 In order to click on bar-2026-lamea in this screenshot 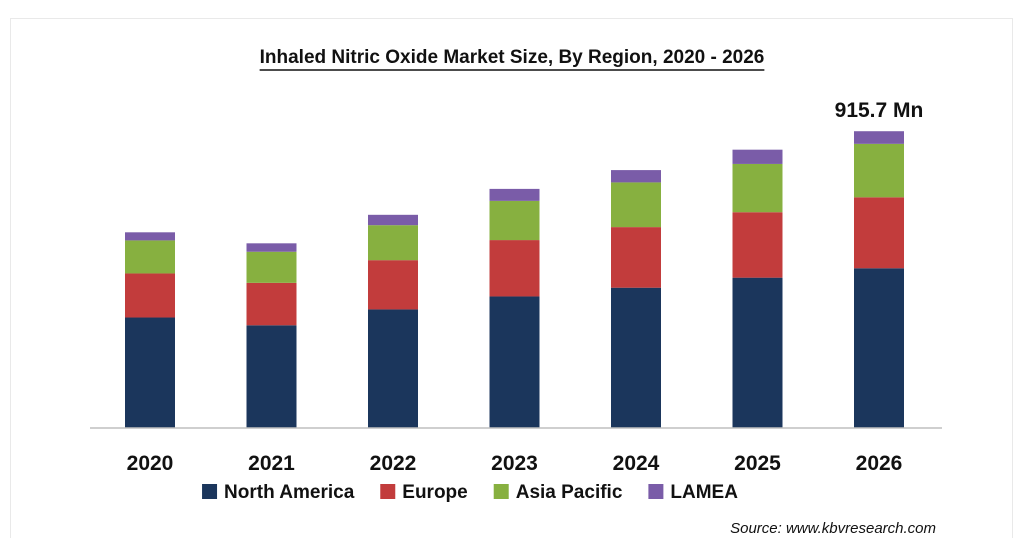, I will do `click(879, 137)`.